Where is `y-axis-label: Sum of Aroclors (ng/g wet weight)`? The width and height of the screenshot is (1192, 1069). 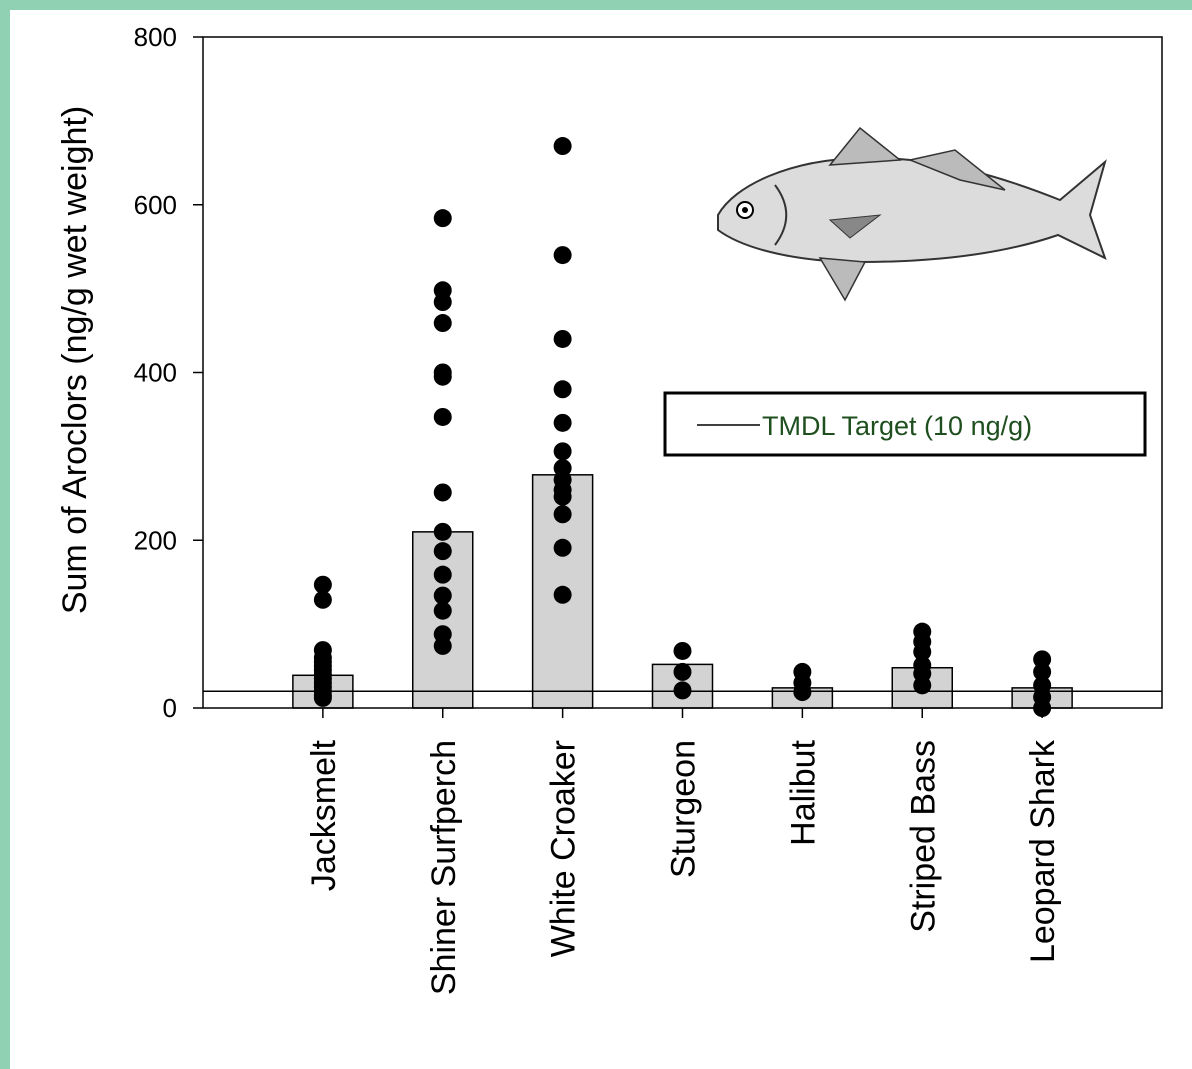 y-axis-label: Sum of Aroclors (ng/g wet weight) is located at coordinates (75, 360).